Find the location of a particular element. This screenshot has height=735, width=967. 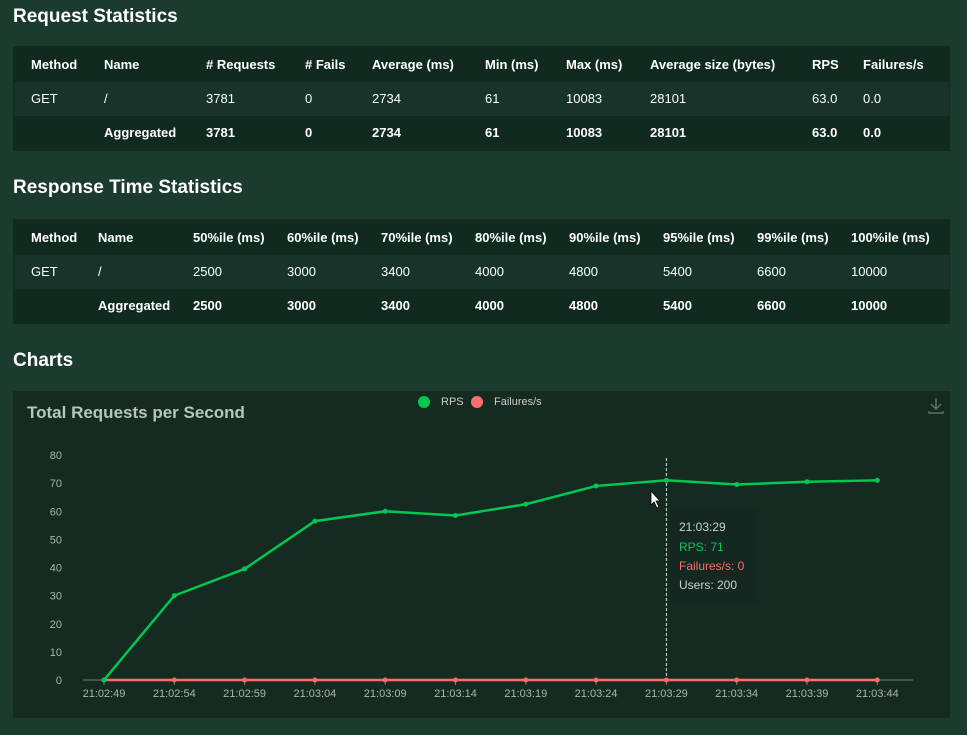

download-icon is located at coordinates (936, 406).